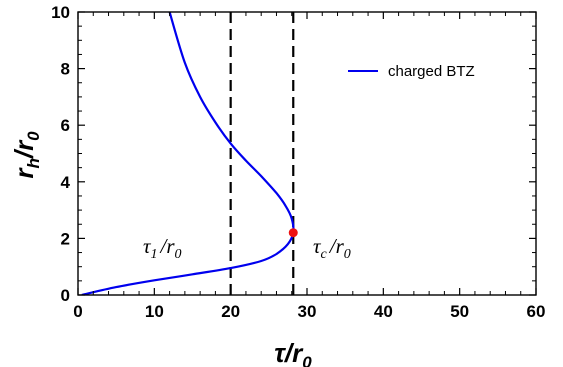  I want to click on x-tick-label: 10, so click(154, 311).